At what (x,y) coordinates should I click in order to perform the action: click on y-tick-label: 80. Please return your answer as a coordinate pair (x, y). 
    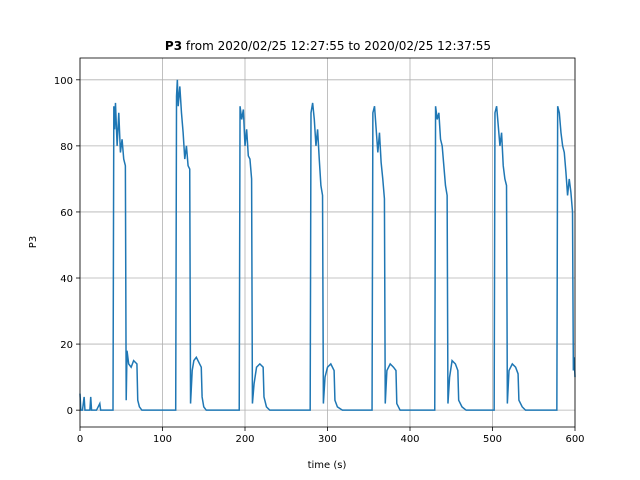
    Looking at the image, I should click on (66, 147).